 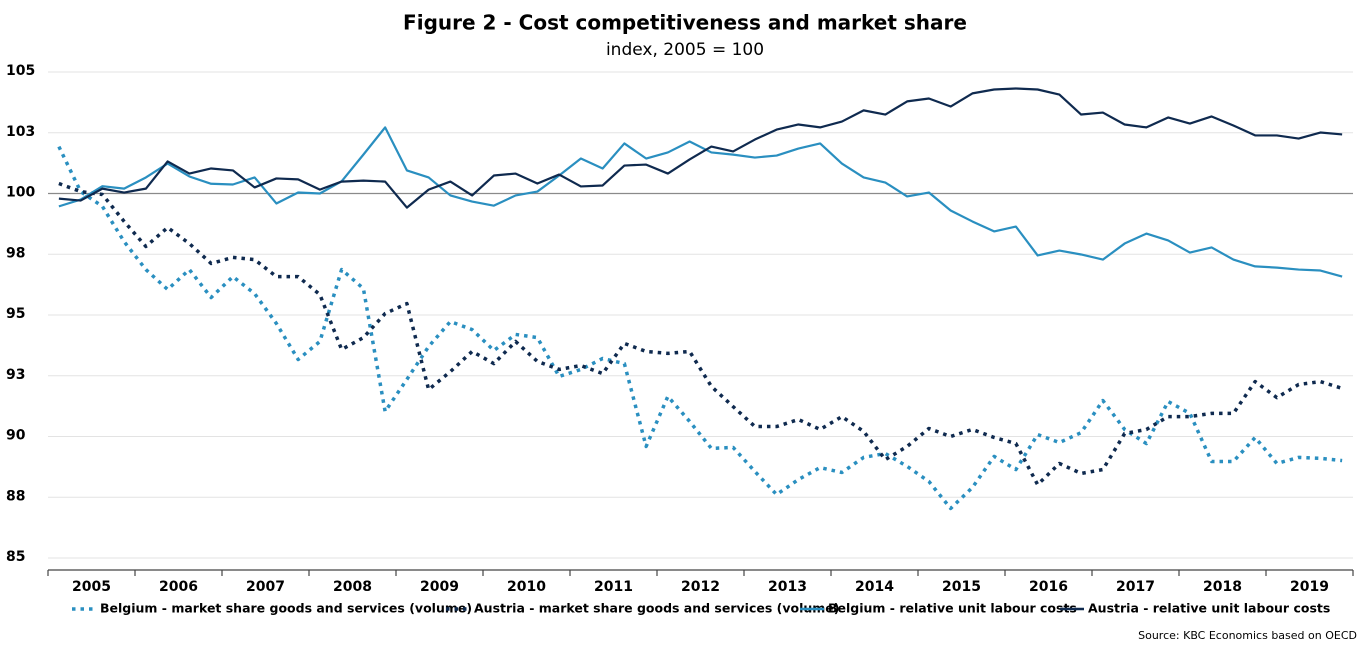 What do you see at coordinates (15, 557) in the screenshot?
I see `y-tick-label: 85` at bounding box center [15, 557].